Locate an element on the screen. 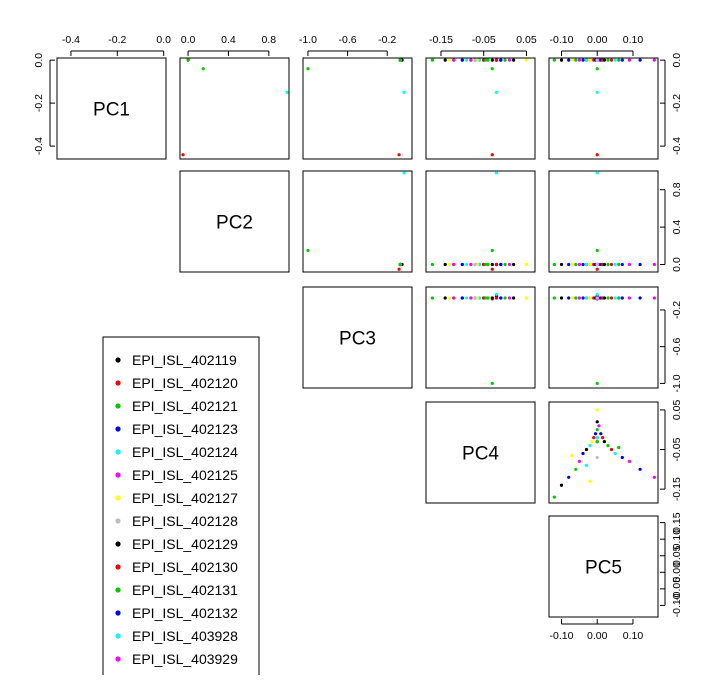 The image size is (716, 680). legend-entry: EPI_ISL_402124 is located at coordinates (176, 452).